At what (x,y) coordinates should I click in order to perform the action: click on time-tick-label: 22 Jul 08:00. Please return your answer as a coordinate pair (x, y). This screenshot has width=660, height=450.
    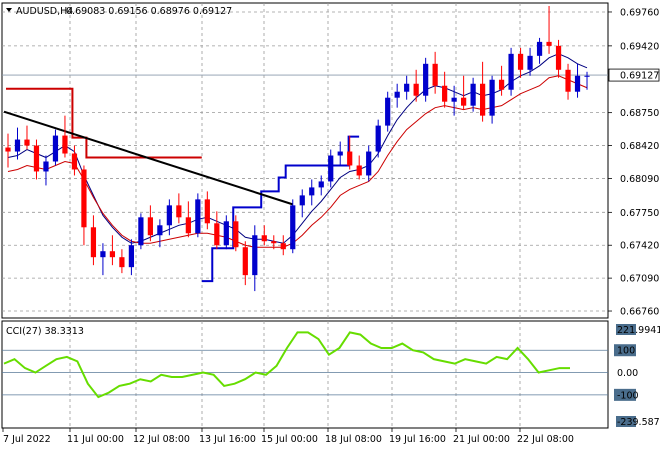
    Looking at the image, I should click on (545, 439).